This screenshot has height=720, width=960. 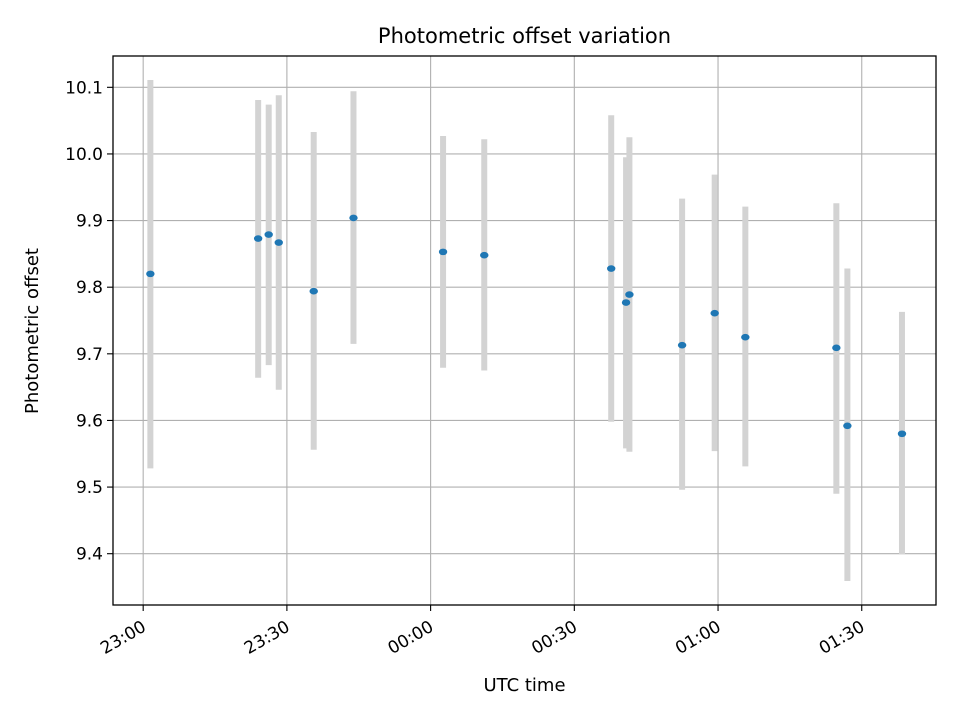 I want to click on y-tick-label: 9.9, so click(x=89, y=222).